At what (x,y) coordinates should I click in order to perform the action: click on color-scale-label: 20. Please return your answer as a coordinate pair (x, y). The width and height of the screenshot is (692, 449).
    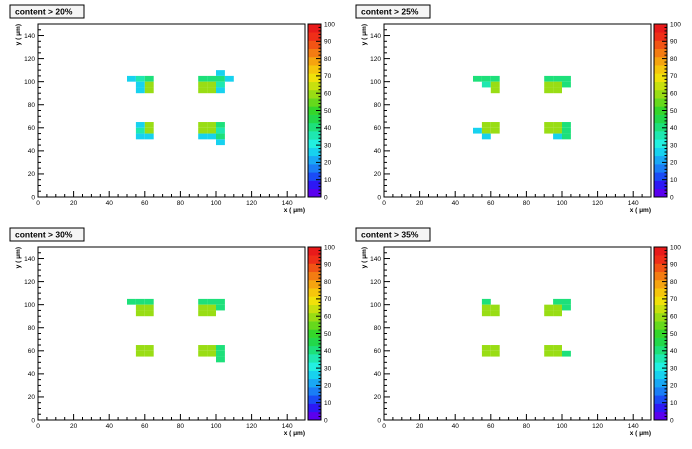
    Looking at the image, I should click on (674, 163).